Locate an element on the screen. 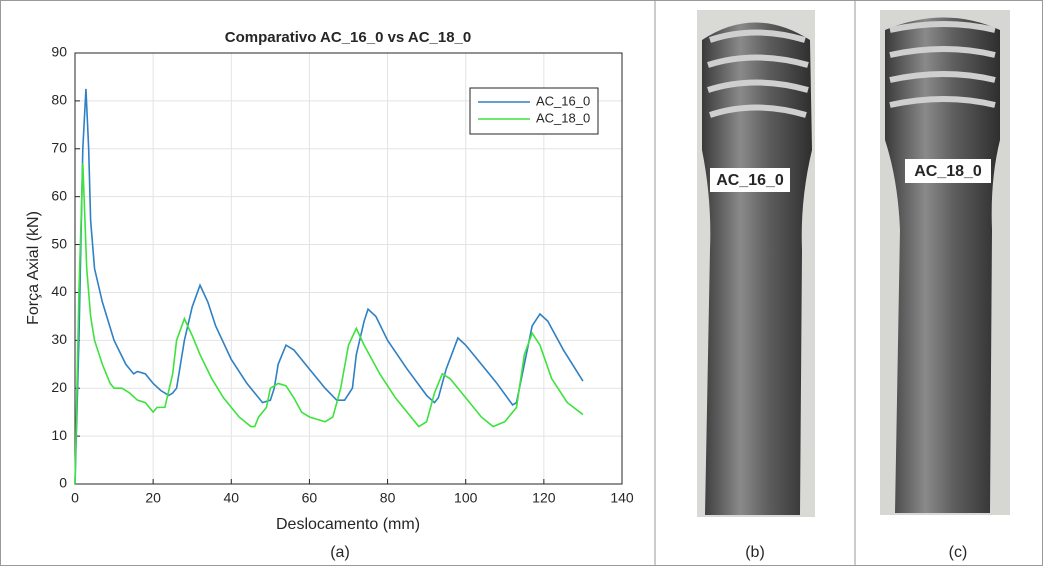 This screenshot has width=1043, height=571. y-tick-label: 0 is located at coordinates (63, 483).